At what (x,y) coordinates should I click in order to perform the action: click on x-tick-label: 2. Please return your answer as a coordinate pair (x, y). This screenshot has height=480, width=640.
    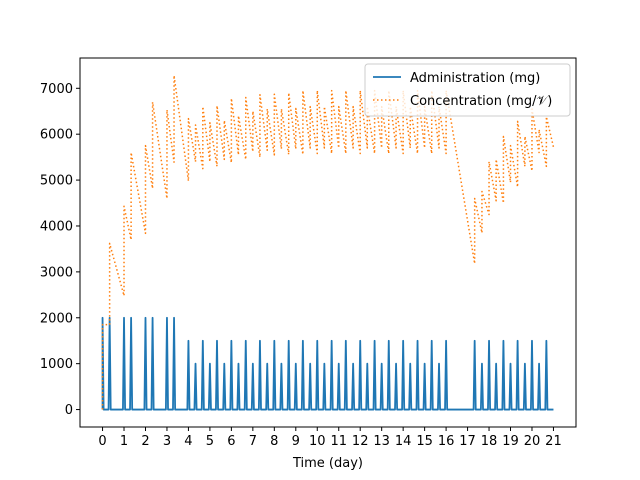
    Looking at the image, I should click on (145, 441).